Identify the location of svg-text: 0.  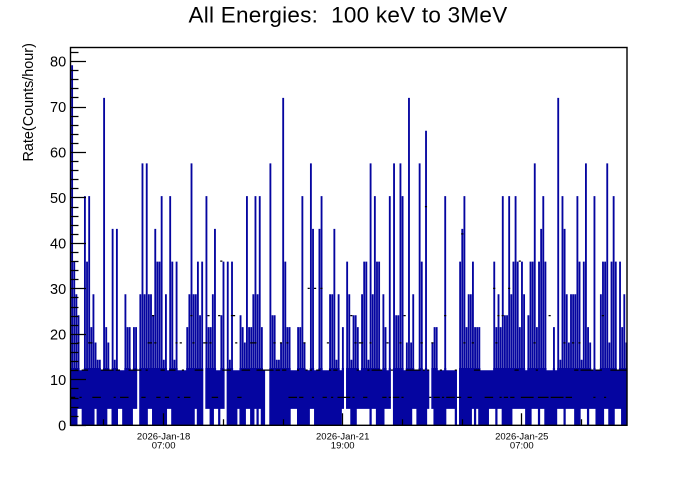
(62, 427).